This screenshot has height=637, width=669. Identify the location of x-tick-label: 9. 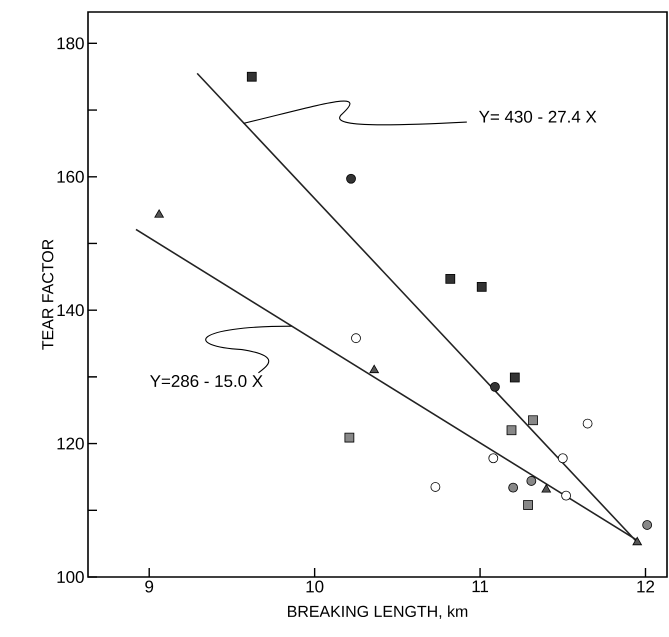
(149, 586).